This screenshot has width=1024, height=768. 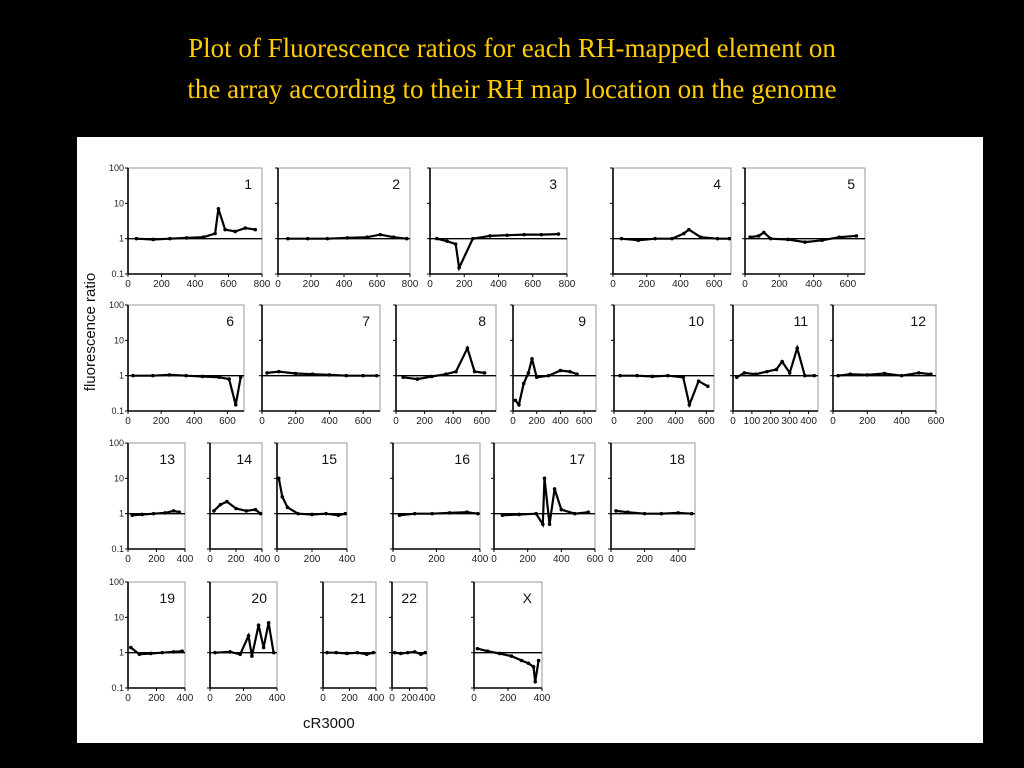 I want to click on panel-label: X, so click(x=528, y=598).